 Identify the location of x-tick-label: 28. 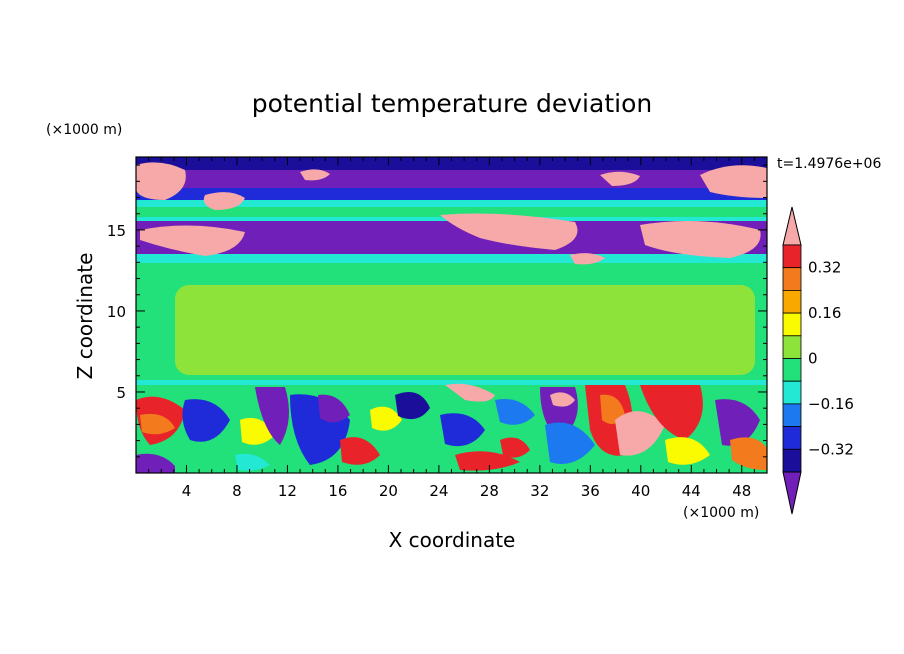
(489, 491).